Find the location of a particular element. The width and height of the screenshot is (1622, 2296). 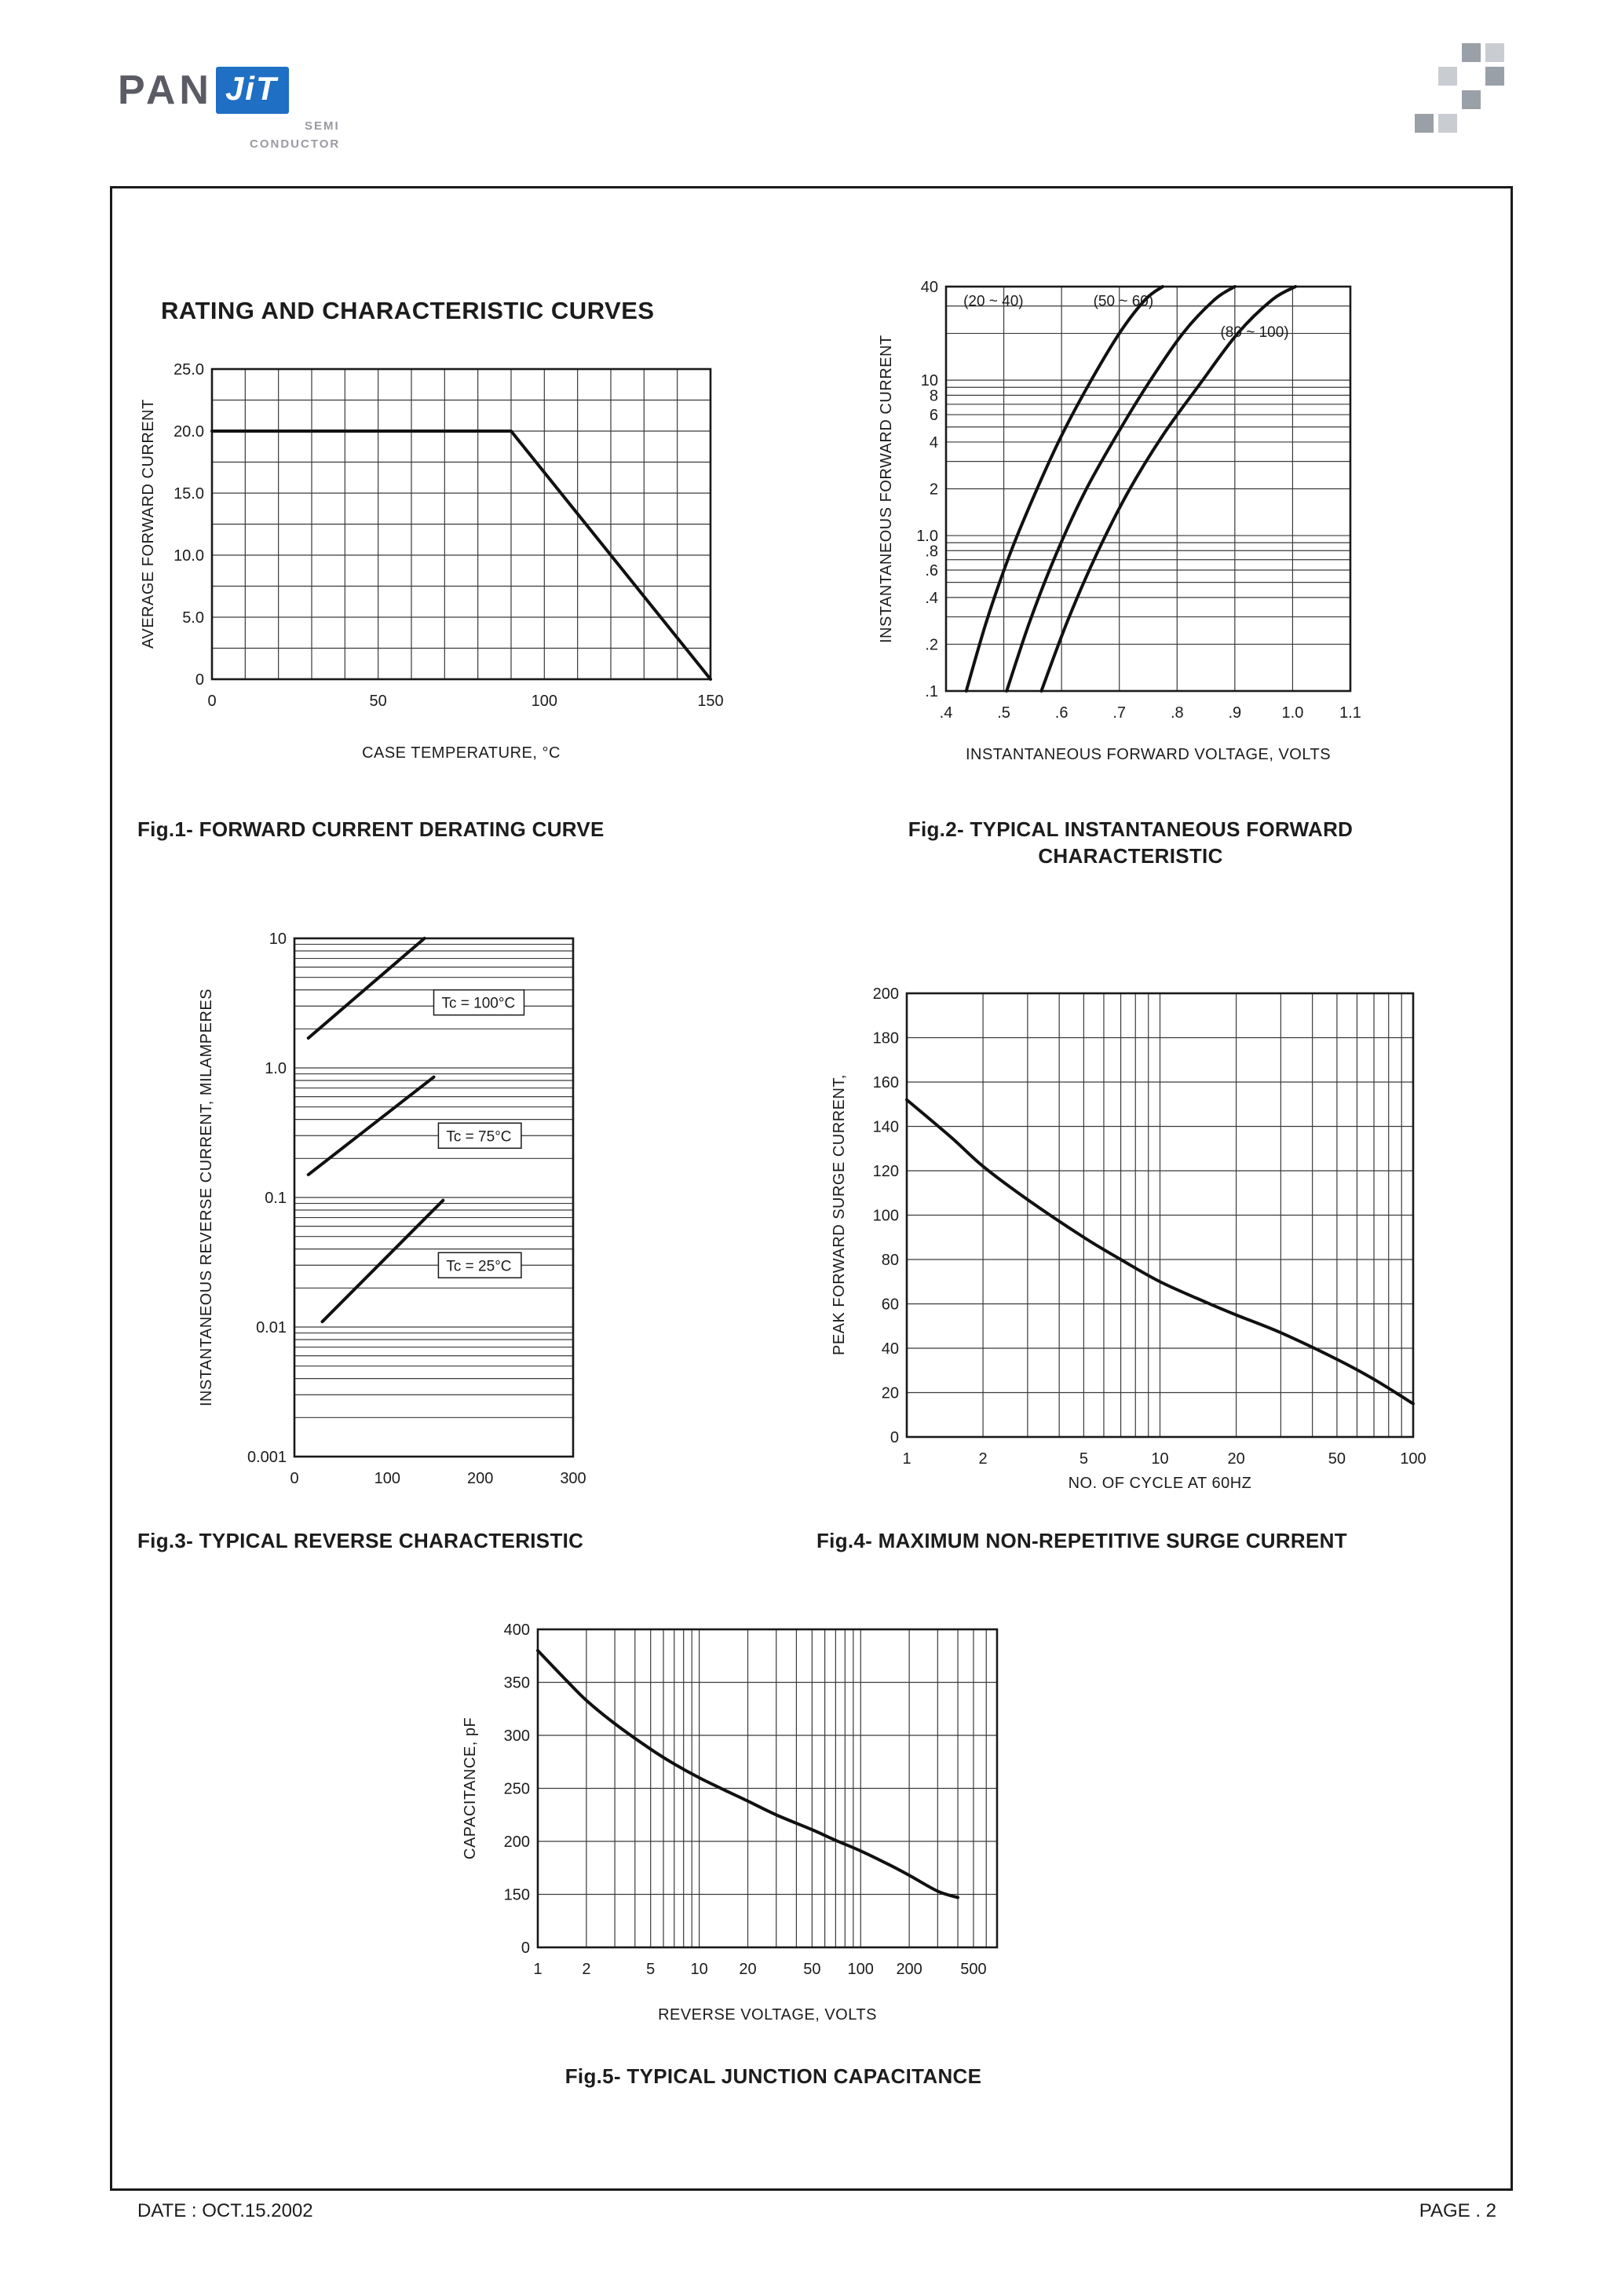

x-tick-label: .6 is located at coordinates (1062, 713).